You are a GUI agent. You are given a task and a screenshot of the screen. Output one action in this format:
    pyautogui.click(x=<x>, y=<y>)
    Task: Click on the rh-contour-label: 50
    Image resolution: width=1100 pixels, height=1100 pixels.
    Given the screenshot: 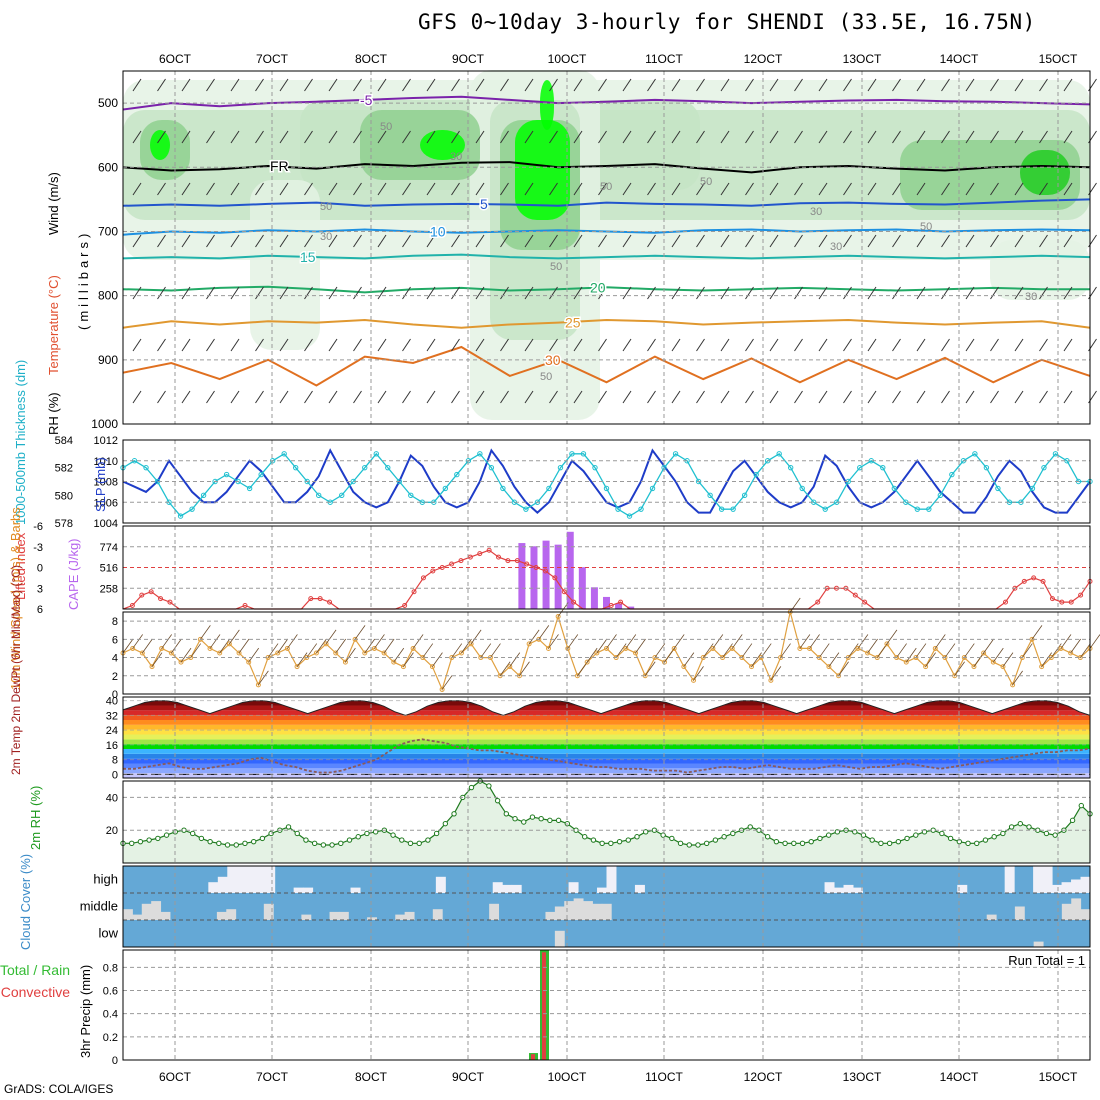 What is the action you would take?
    pyautogui.click(x=706, y=182)
    